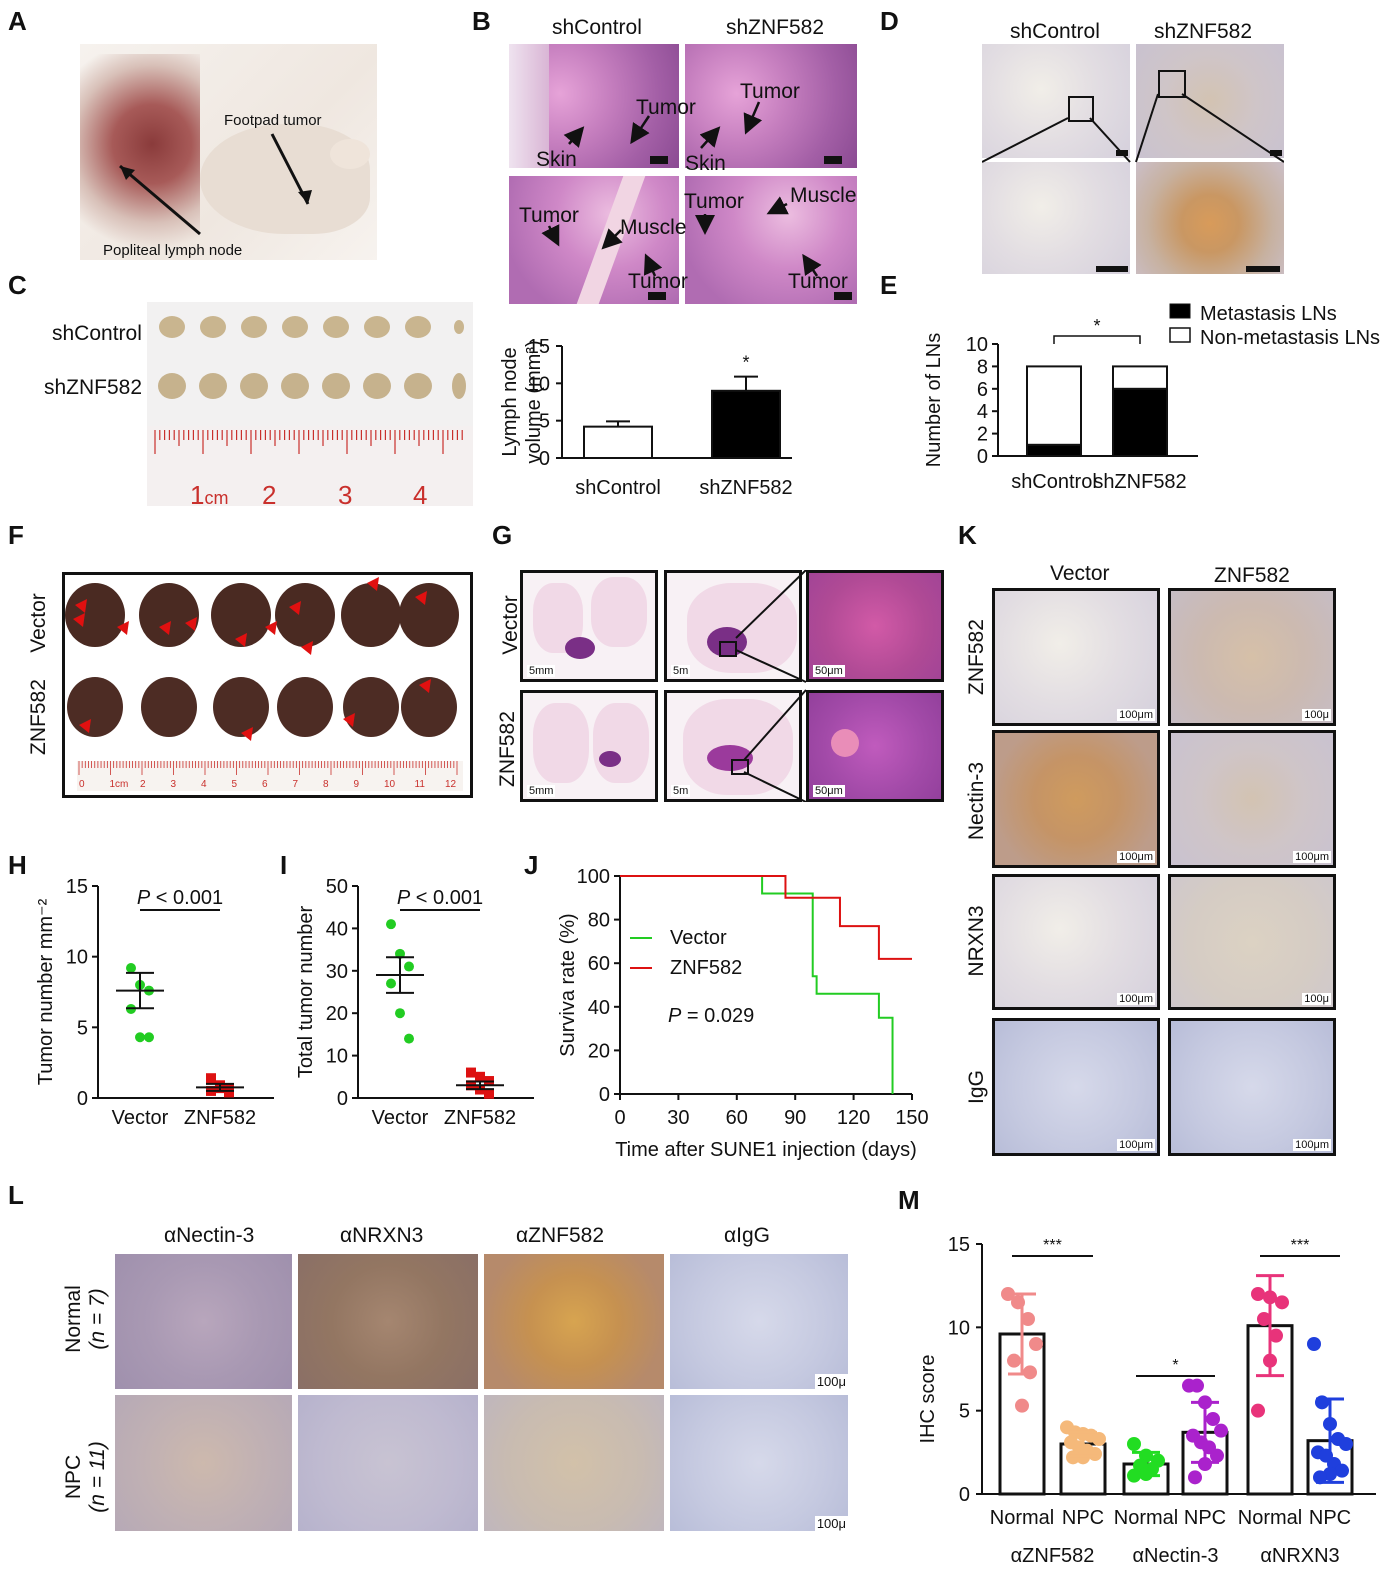 This screenshot has width=1400, height=1579. I want to click on l-col3-label: αZNF582, so click(560, 1235).